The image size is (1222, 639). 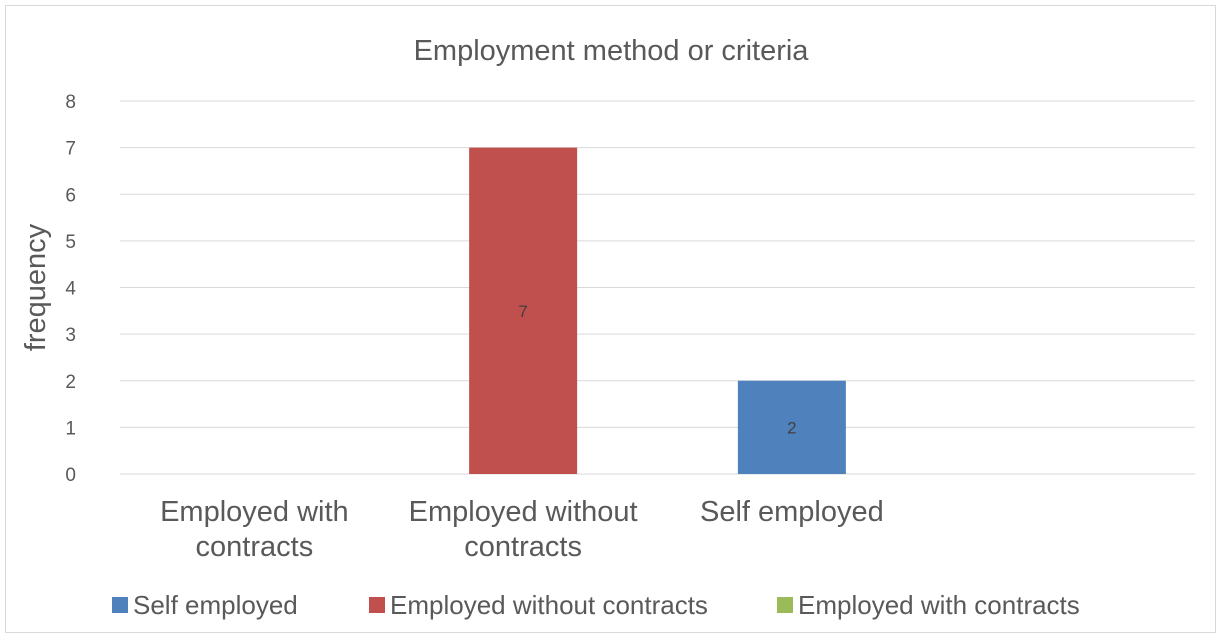 I want to click on bar-self-employed, so click(x=791, y=427).